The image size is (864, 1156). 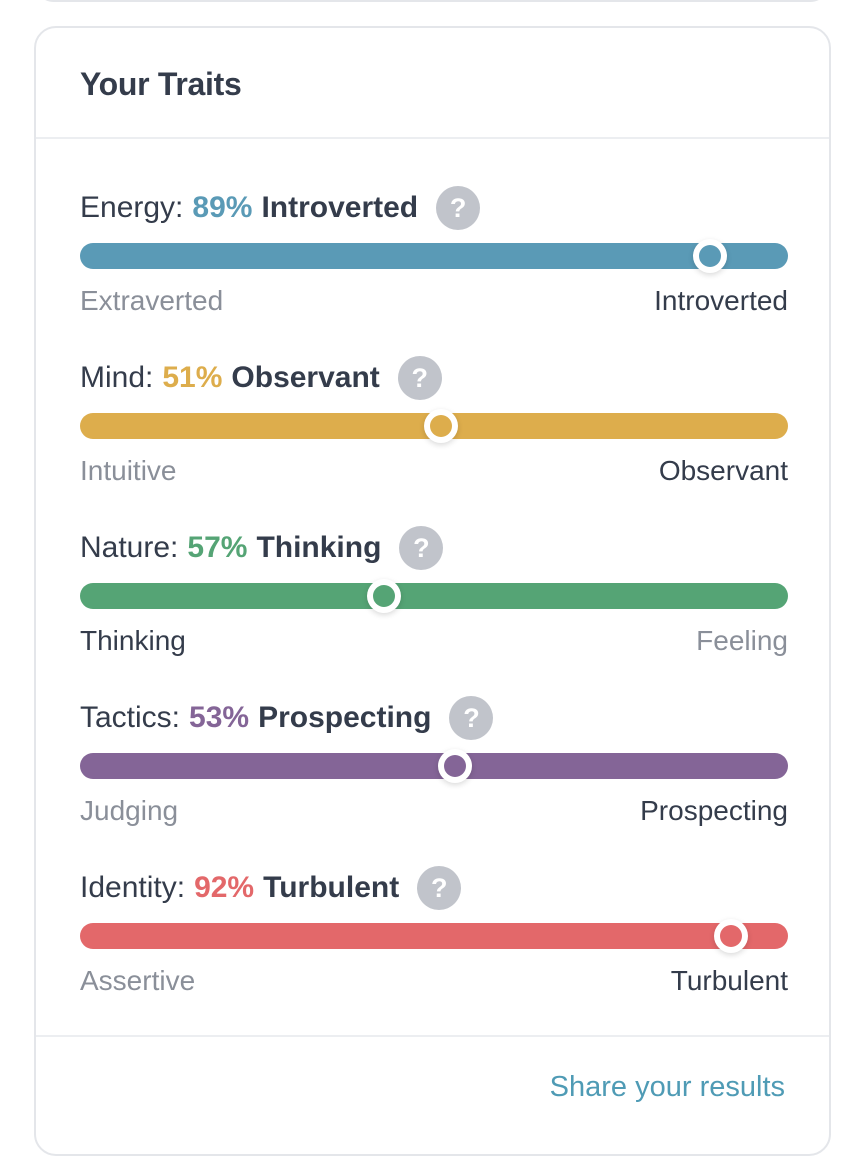 I want to click on trait-right-label: Observant, so click(x=723, y=470).